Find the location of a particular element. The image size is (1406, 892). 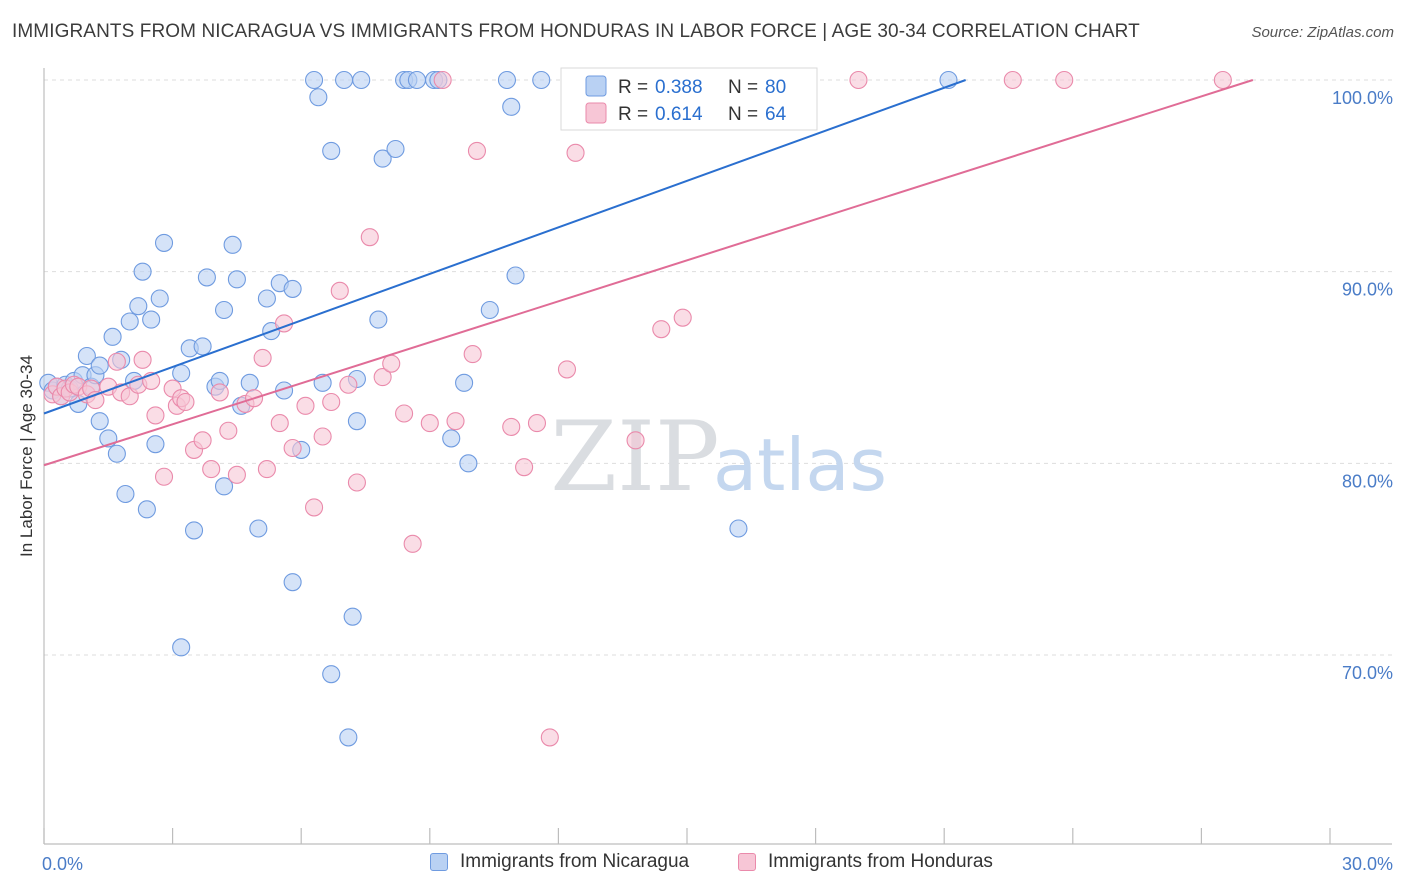

y-tick-label: 100.0% is located at coordinates (1362, 98).